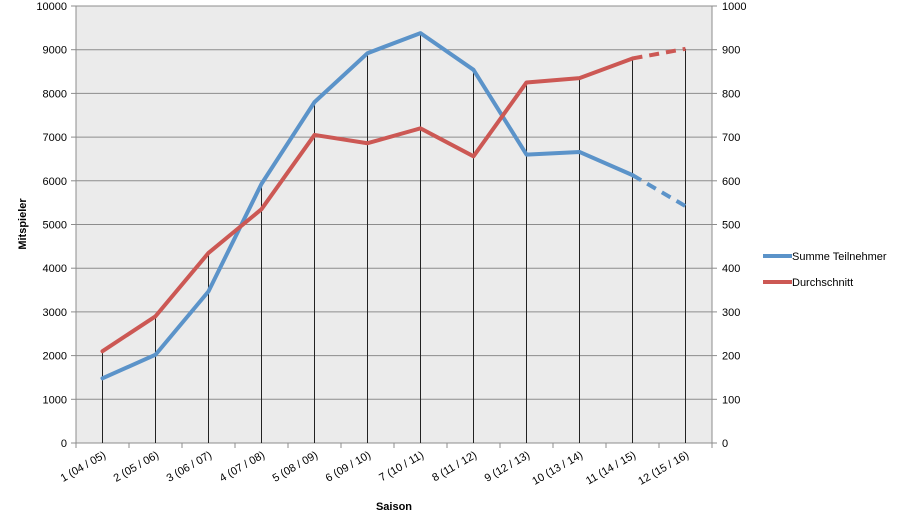 The width and height of the screenshot is (905, 528). What do you see at coordinates (83, 466) in the screenshot?
I see `x-tick-label: 1 (04 / 05)` at bounding box center [83, 466].